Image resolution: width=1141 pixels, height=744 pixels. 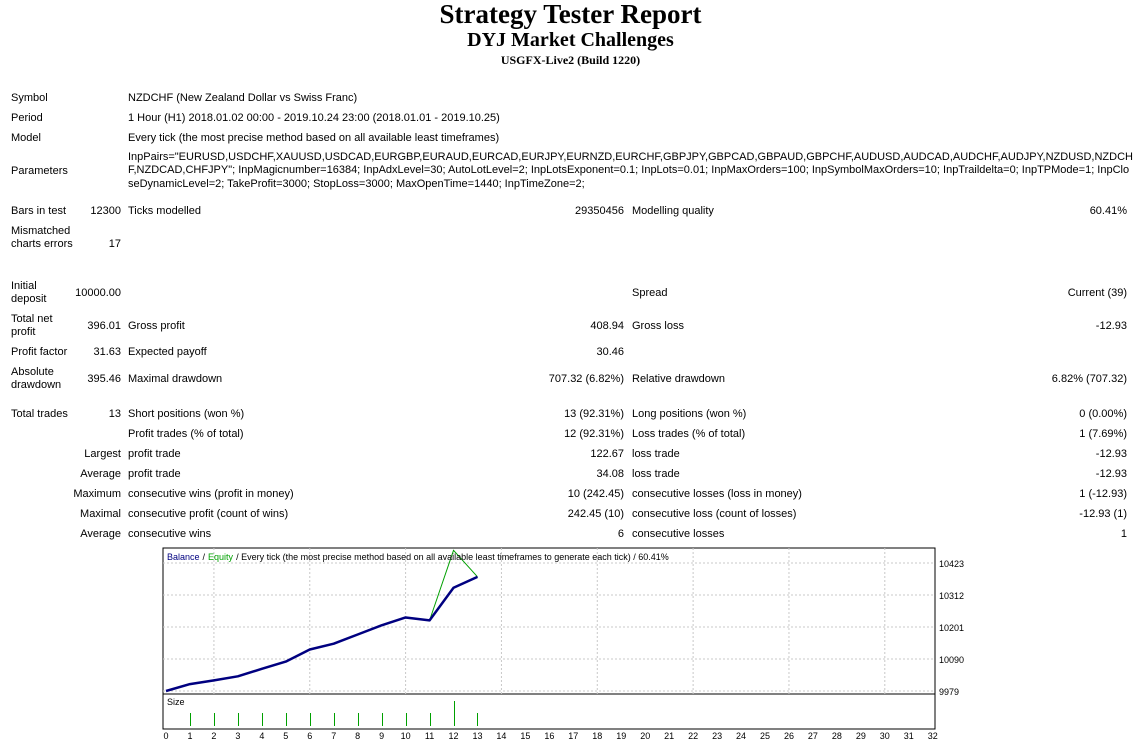 What do you see at coordinates (98, 293) in the screenshot?
I see `deposit-value: 10000.00` at bounding box center [98, 293].